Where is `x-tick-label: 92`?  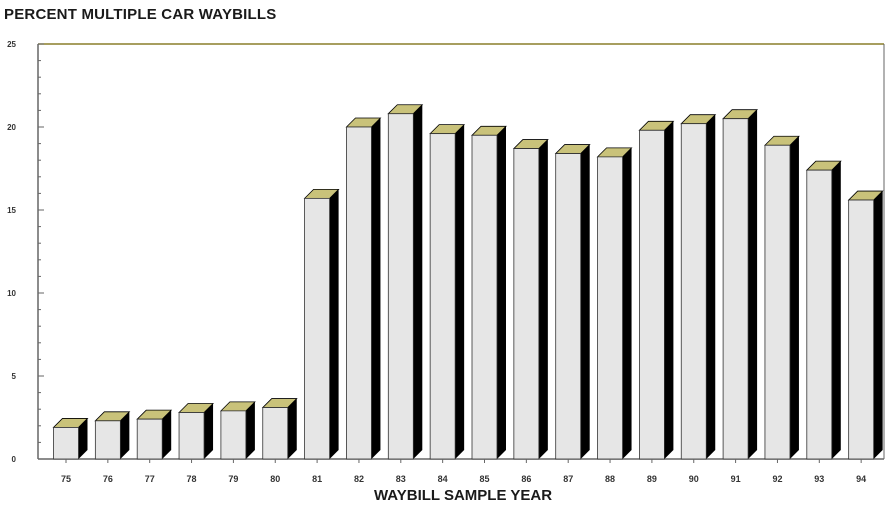 x-tick-label: 92 is located at coordinates (777, 479).